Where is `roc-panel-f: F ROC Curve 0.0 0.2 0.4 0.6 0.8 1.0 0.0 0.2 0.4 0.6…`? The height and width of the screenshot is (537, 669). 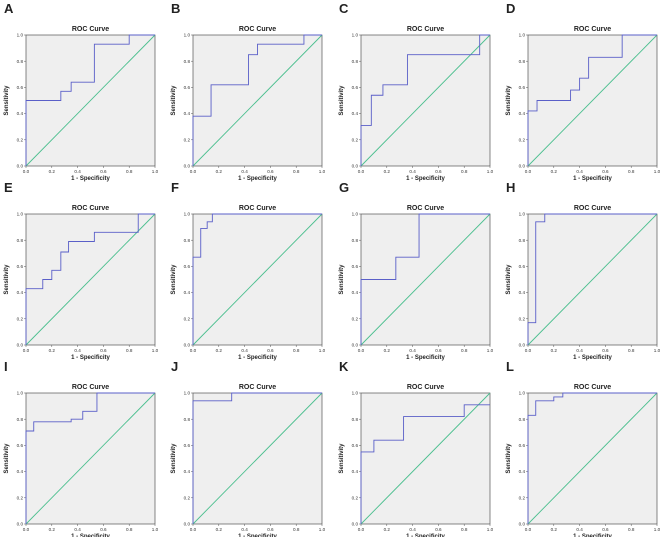
roc-panel-f: F ROC Curve 0.0 0.2 0.4 0.6 0.8 1.0 0.0 0.2 0.4 0.6… is located at coordinates (250, 270).